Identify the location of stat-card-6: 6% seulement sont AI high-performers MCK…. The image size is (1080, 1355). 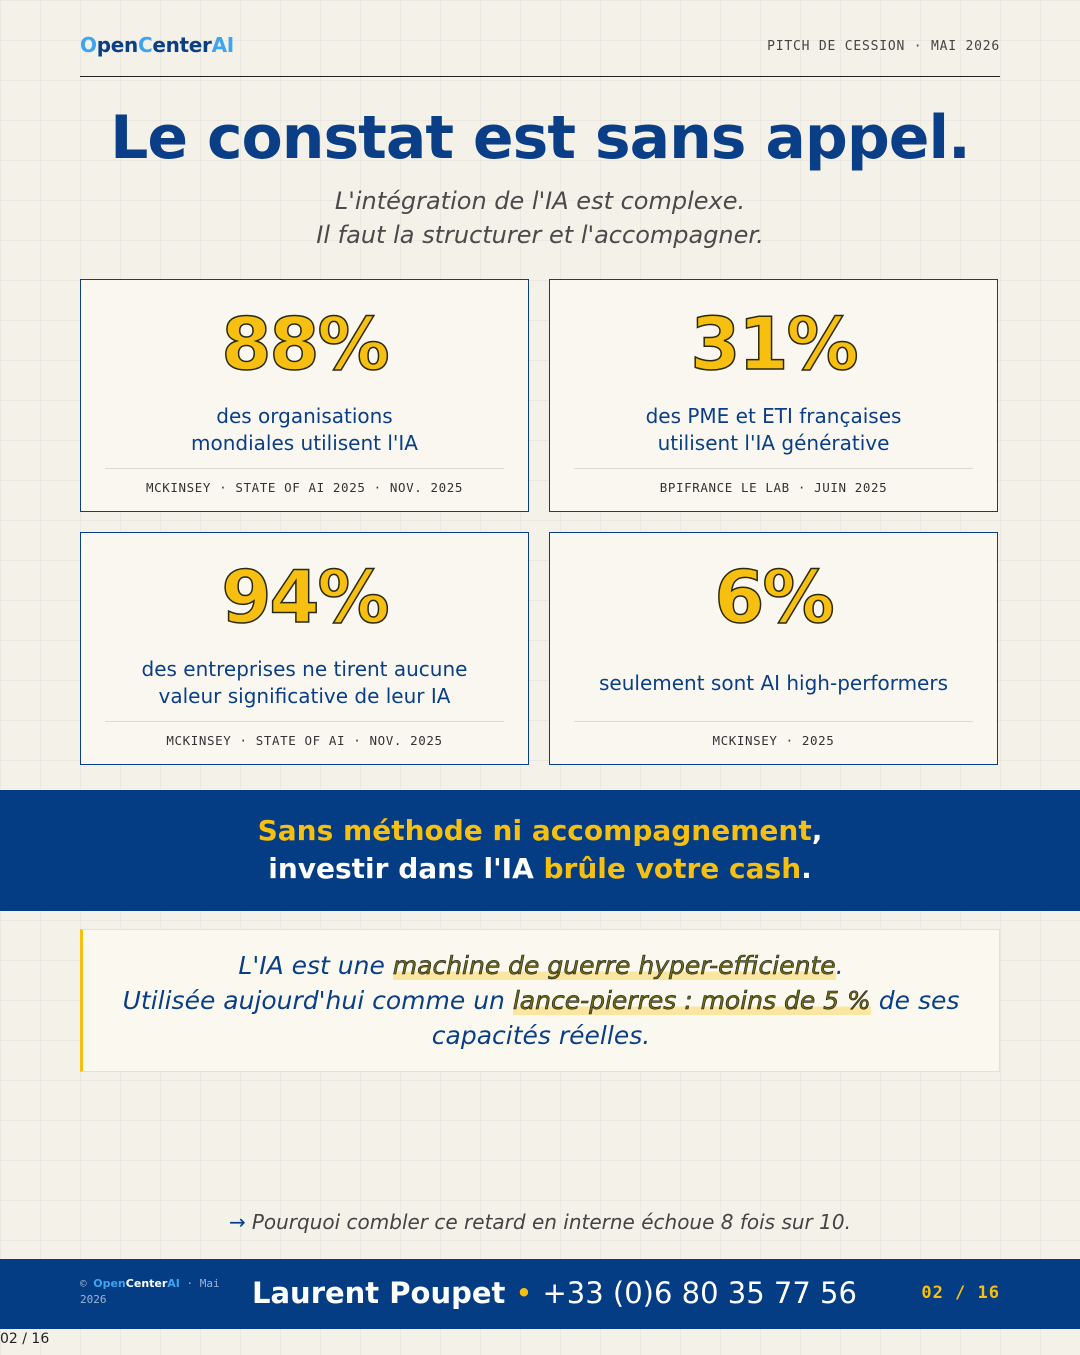
(773, 648).